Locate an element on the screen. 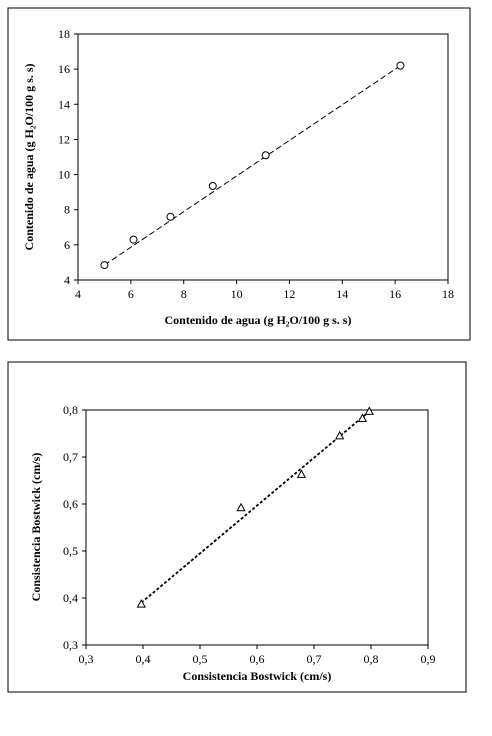  y-tick-label: 14 is located at coordinates (64, 104).